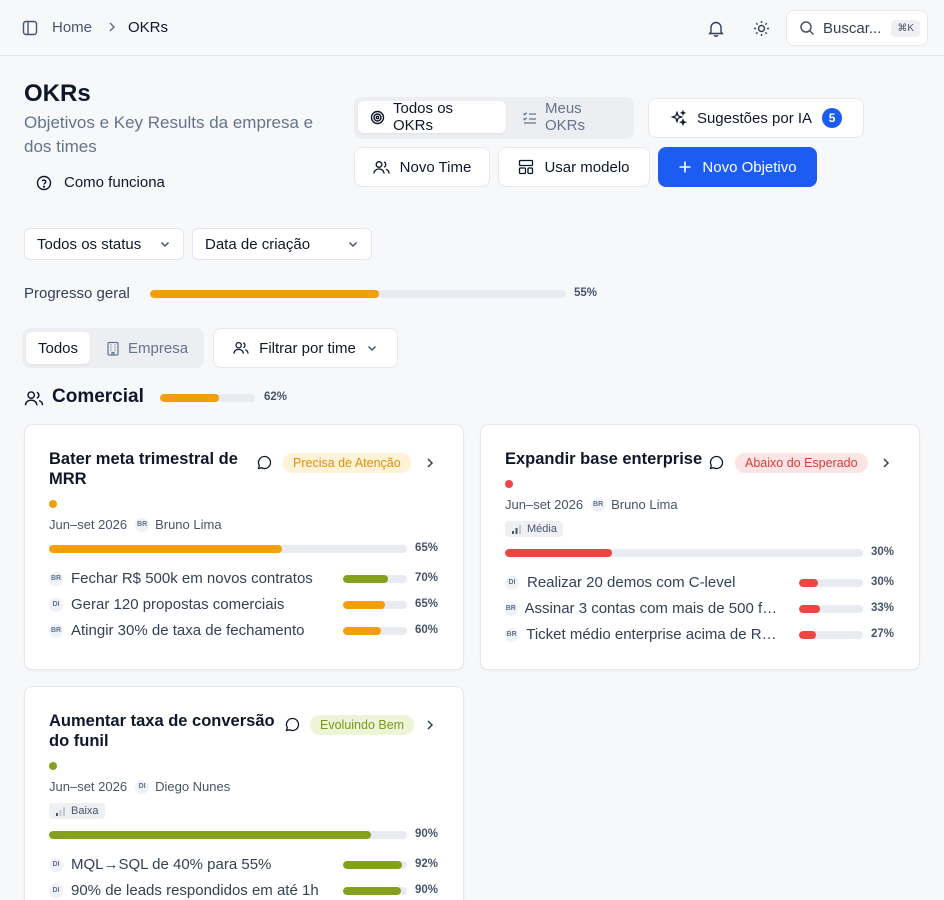  Describe the element at coordinates (377, 117) in the screenshot. I see `target-icon` at that location.